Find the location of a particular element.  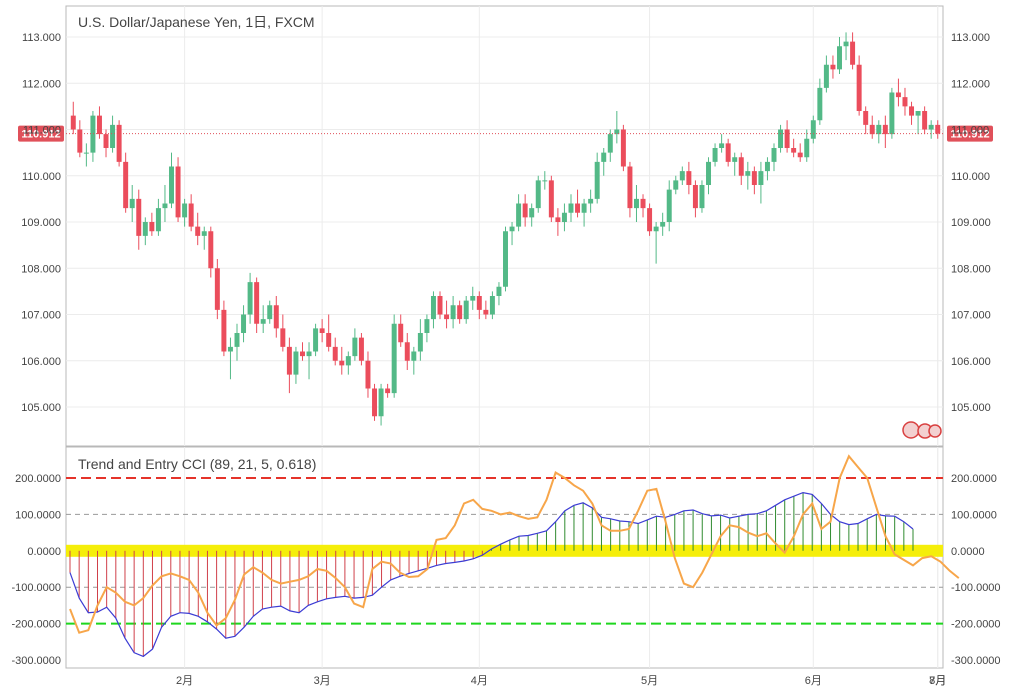

cci-tick-label-right: -300.0000 is located at coordinates (976, 661).